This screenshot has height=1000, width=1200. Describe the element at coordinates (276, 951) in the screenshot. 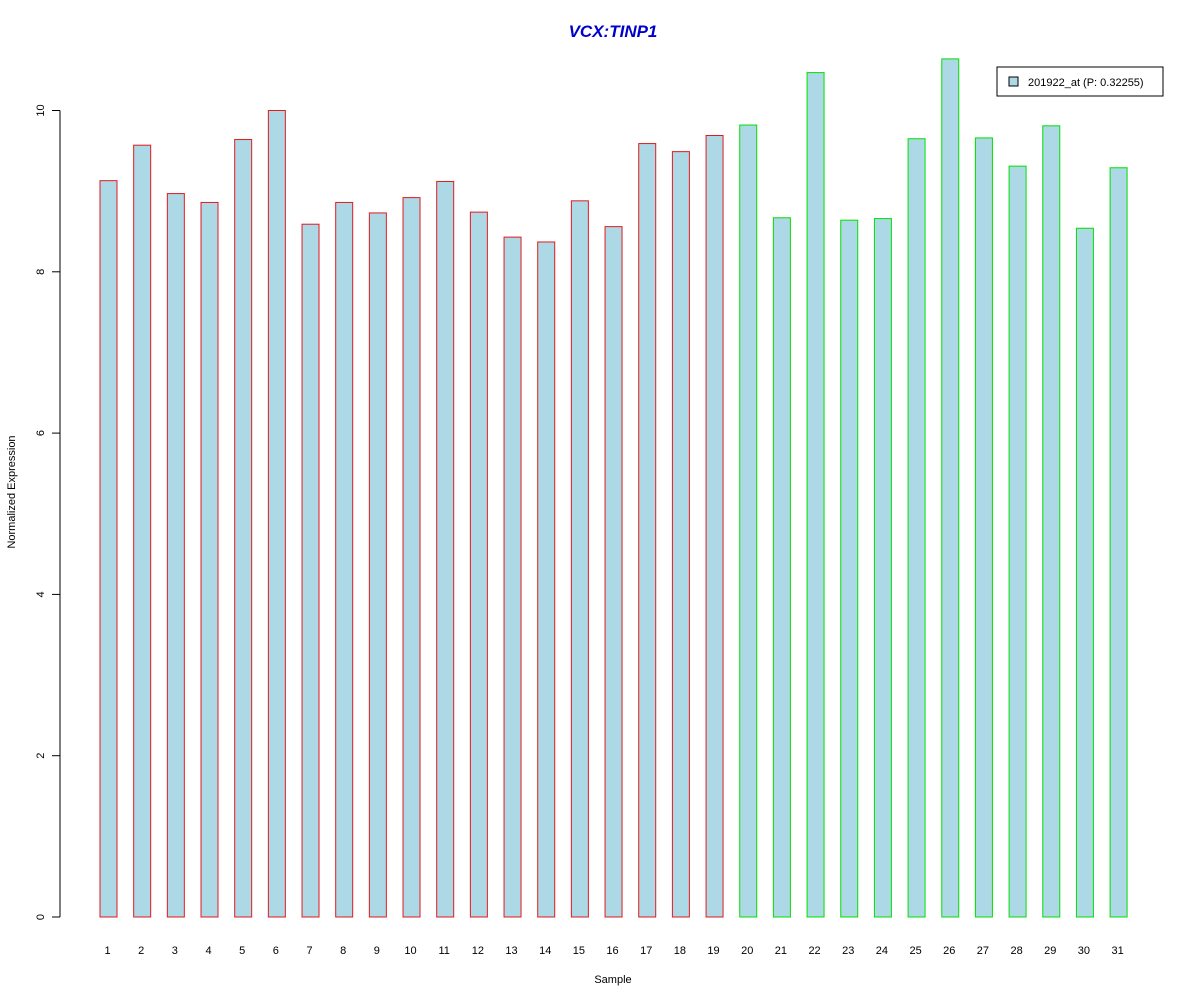

I see `x-tick-label: 6` at that location.